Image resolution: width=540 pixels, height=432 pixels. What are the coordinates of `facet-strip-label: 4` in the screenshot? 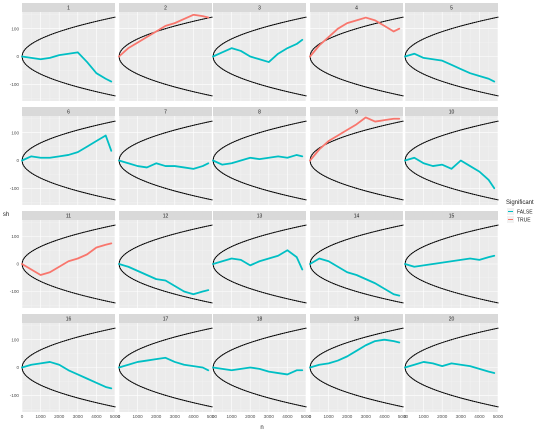 It's located at (356, 8).